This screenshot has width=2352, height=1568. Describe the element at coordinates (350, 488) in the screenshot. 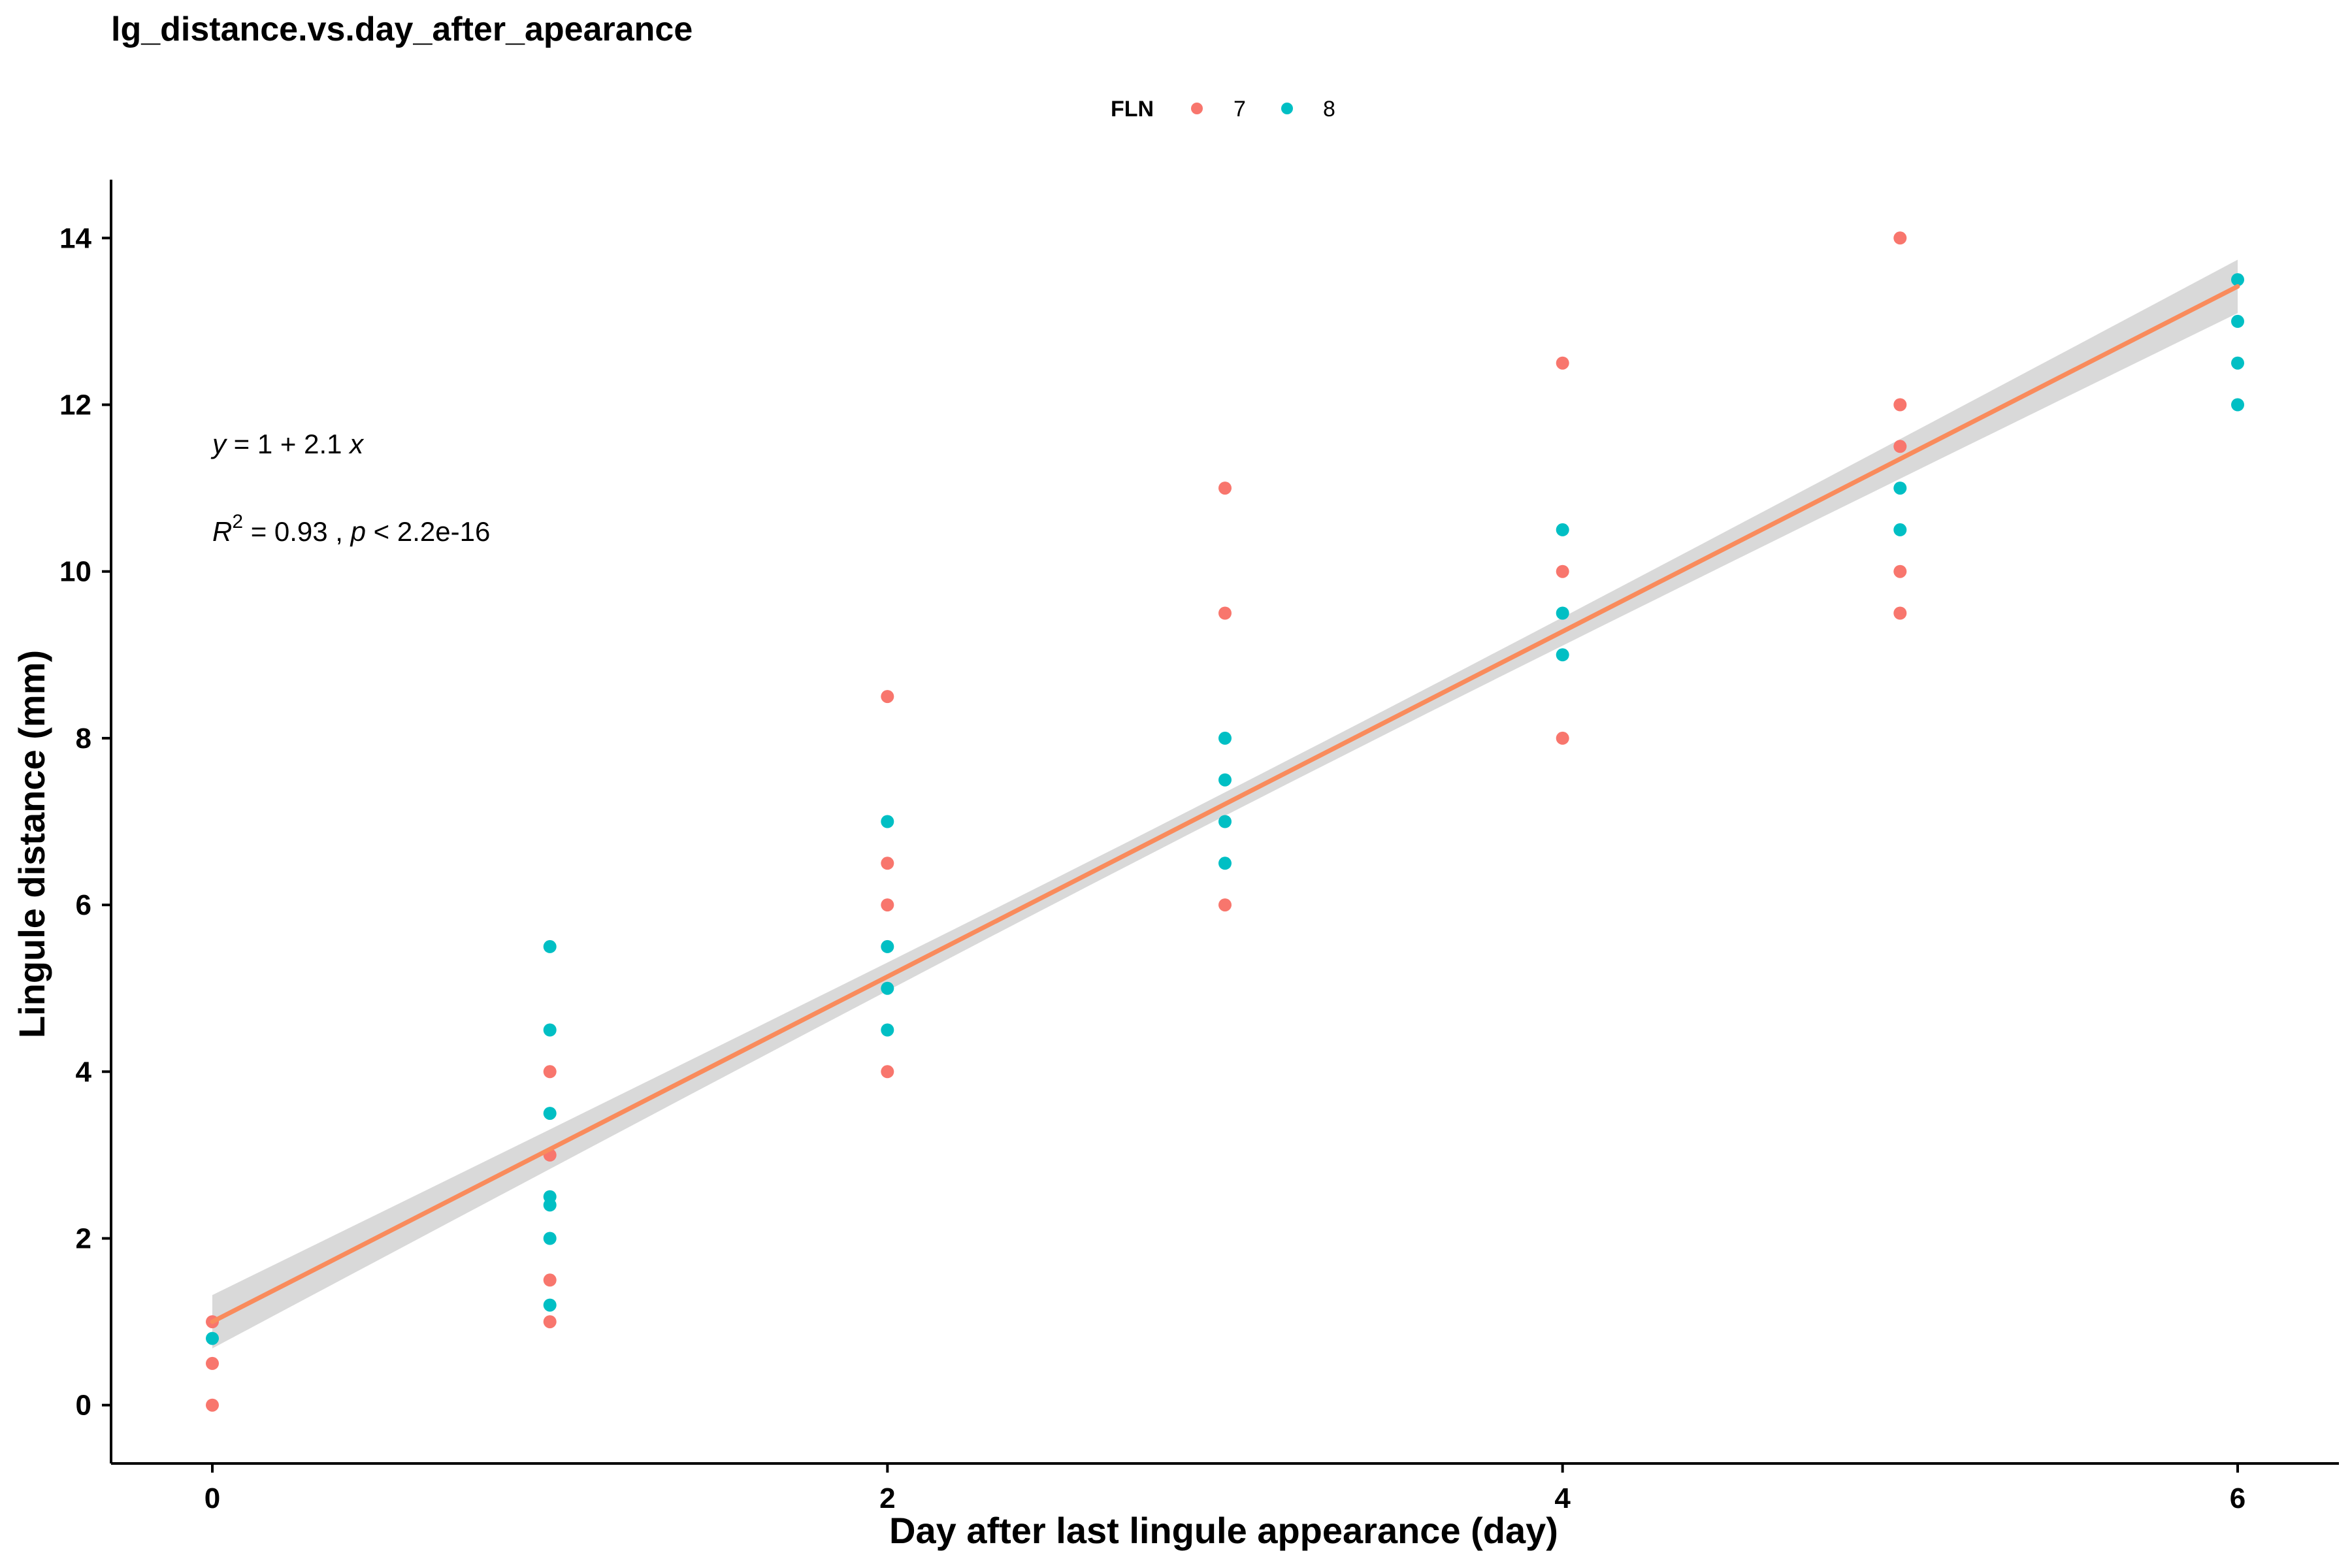

I see `regression-annotation: y = 1 + 2.1 x R2 = 0.93 , p < 2.2e-16` at that location.